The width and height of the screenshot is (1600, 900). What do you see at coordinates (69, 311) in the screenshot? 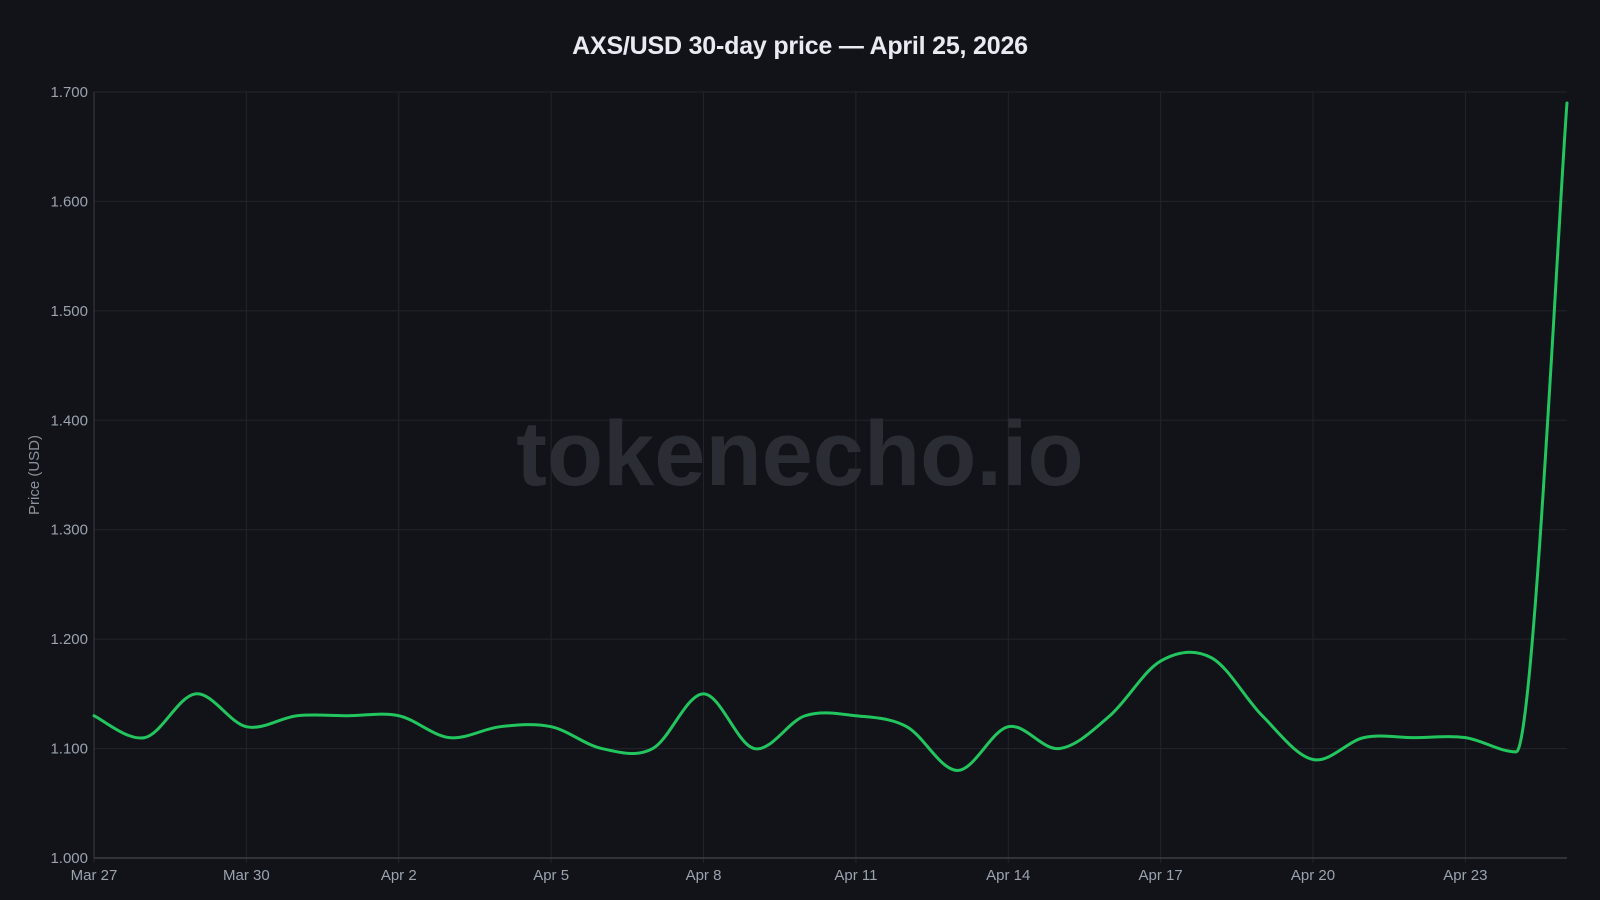
I see `y-tick-label: 1.500` at bounding box center [69, 311].